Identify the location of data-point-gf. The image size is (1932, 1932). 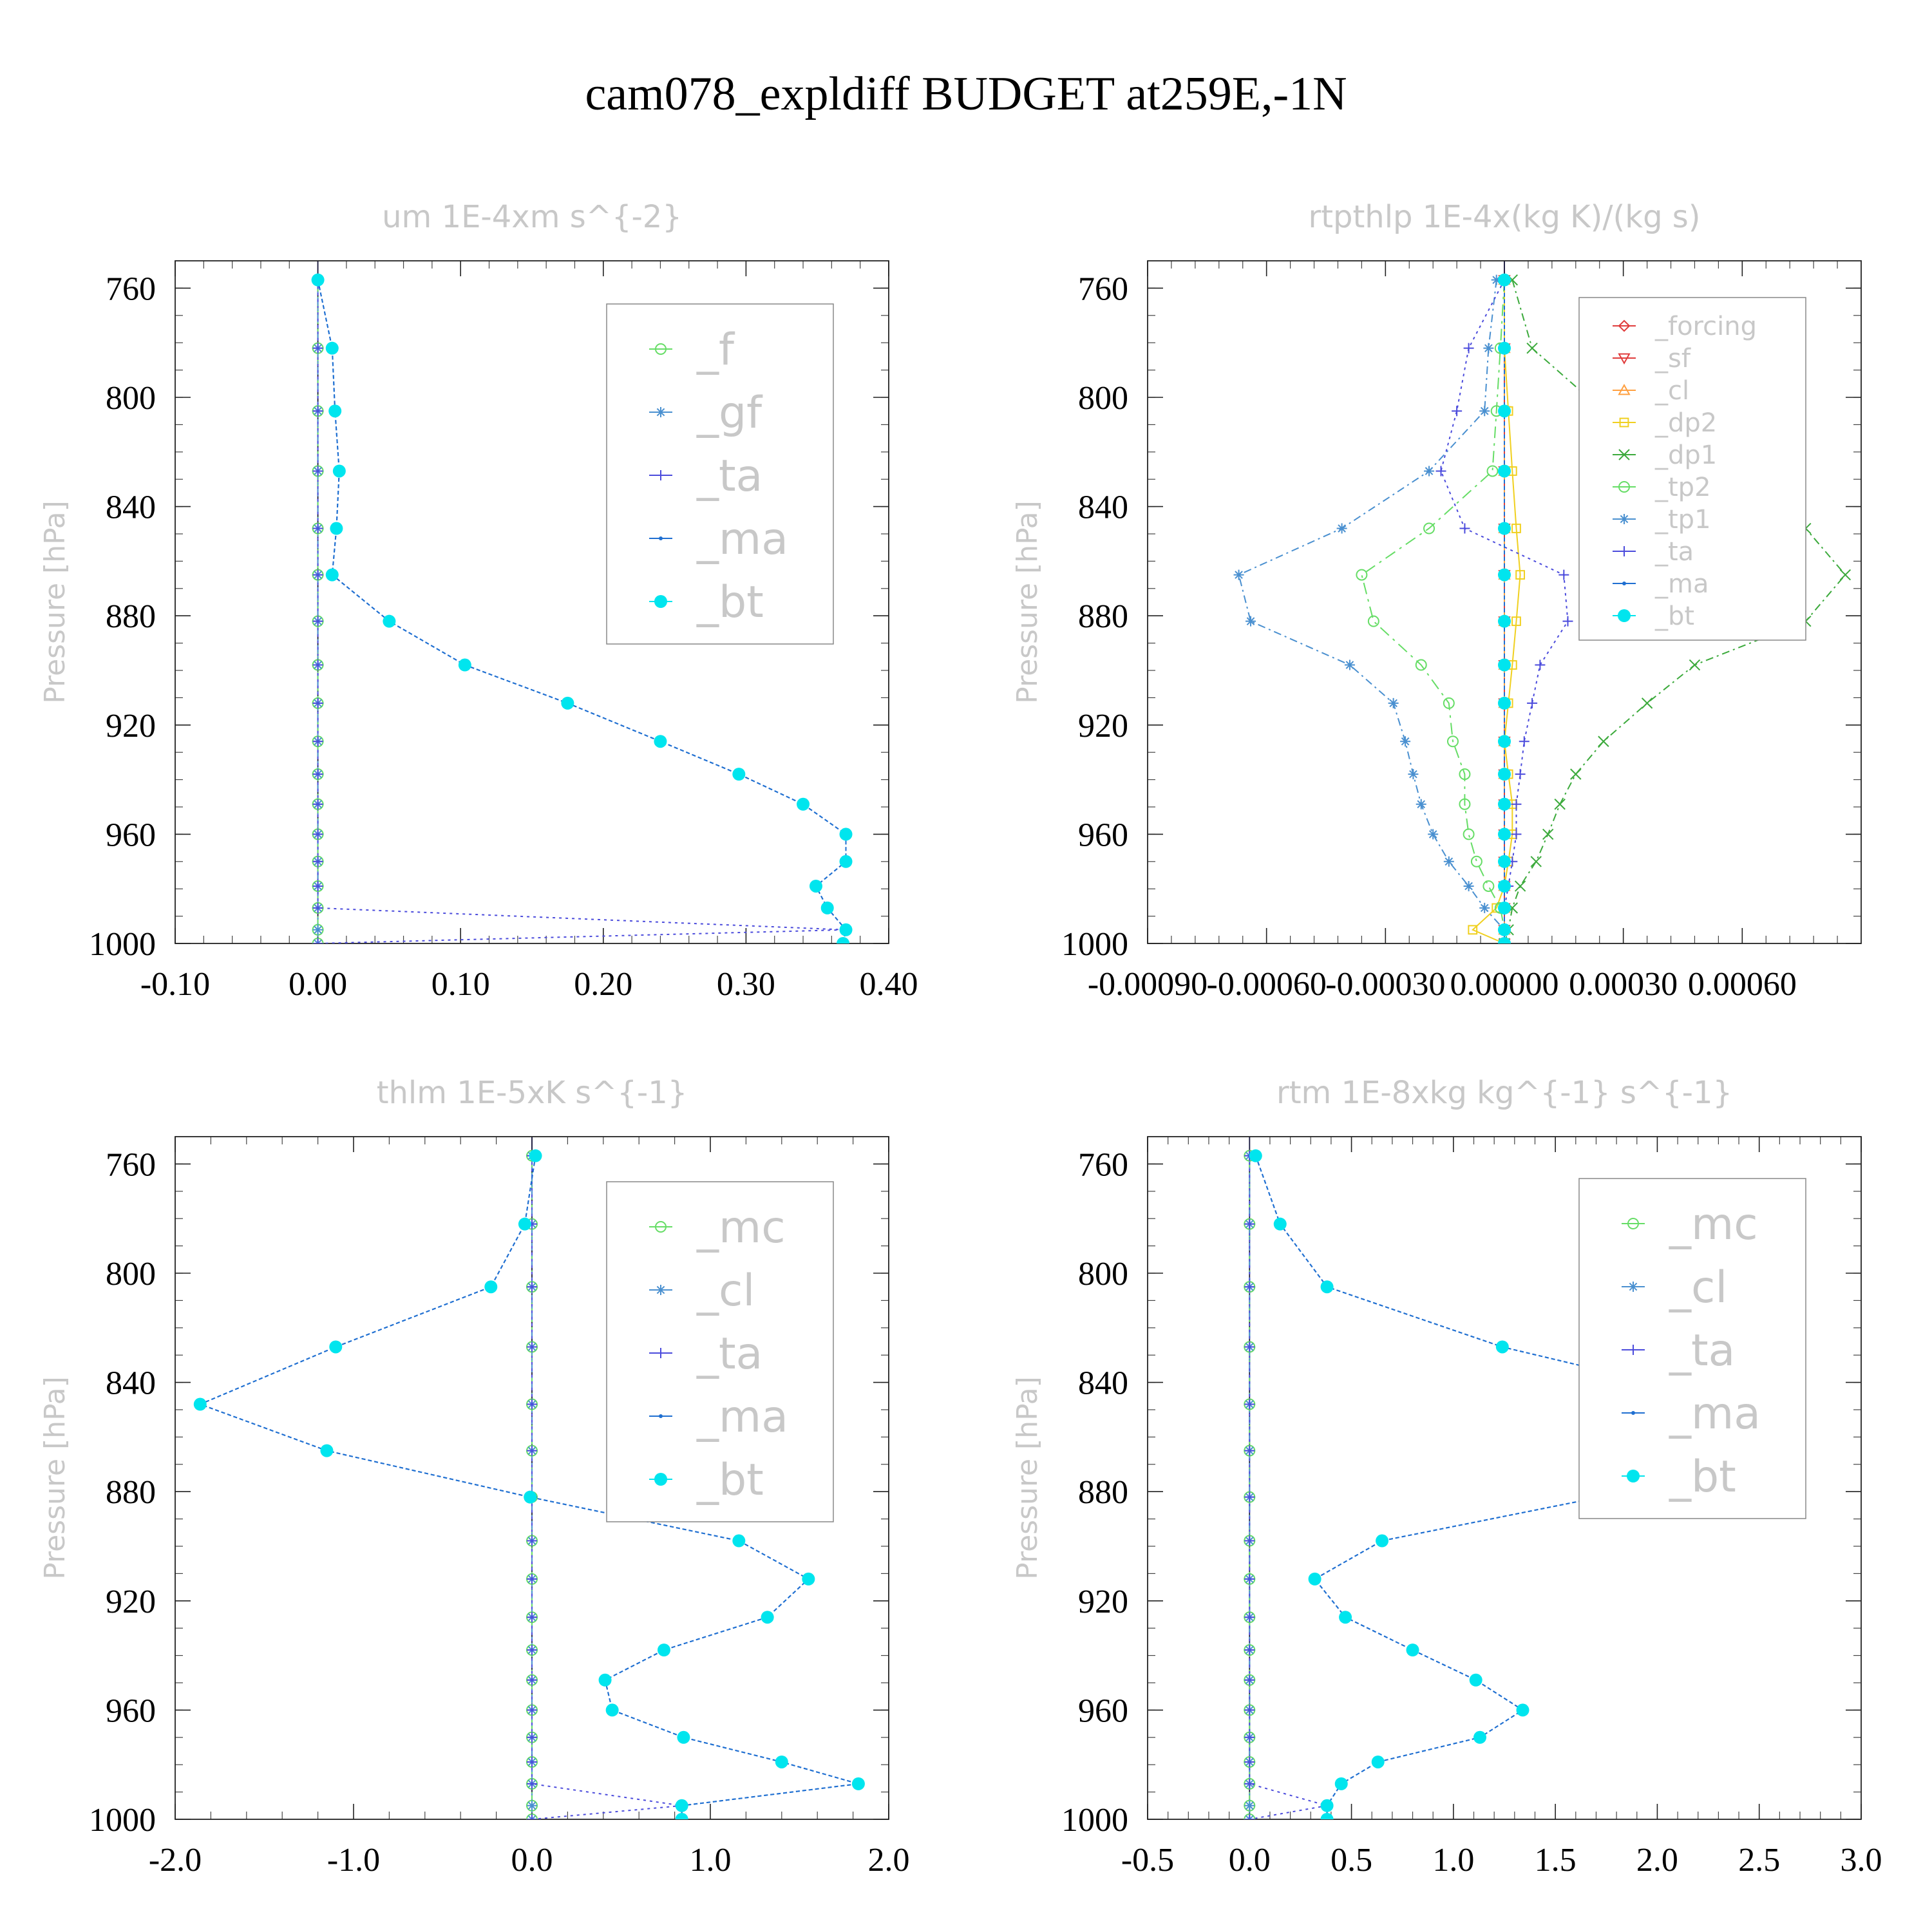
(318, 930).